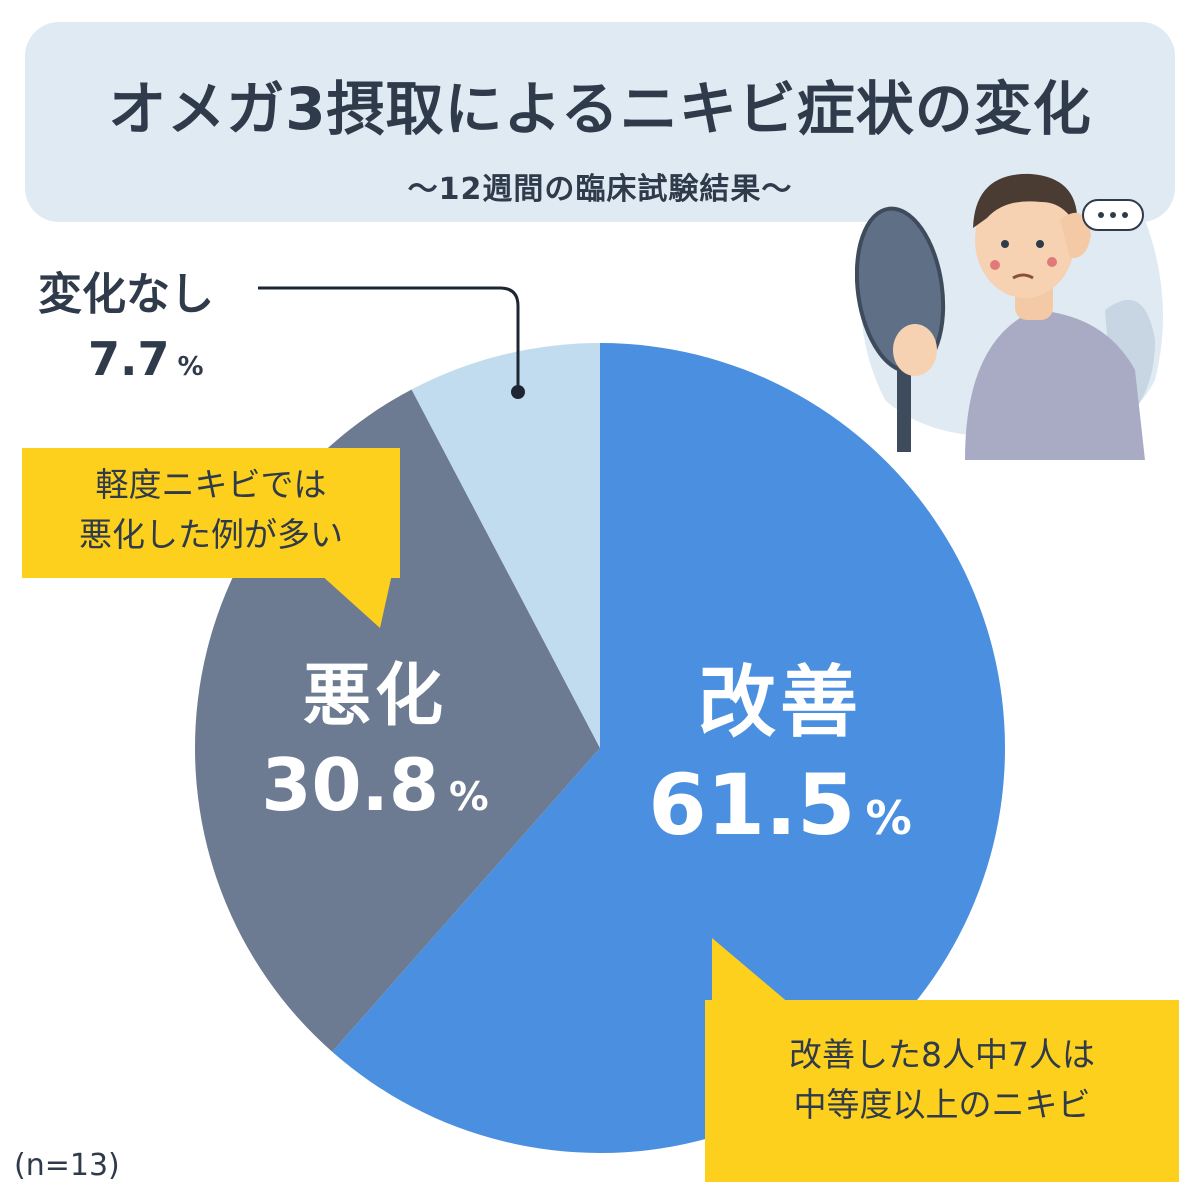 The width and height of the screenshot is (1200, 1200). Describe the element at coordinates (211, 534) in the screenshot. I see `note-worse-line2: 悪化した例が多い` at that location.